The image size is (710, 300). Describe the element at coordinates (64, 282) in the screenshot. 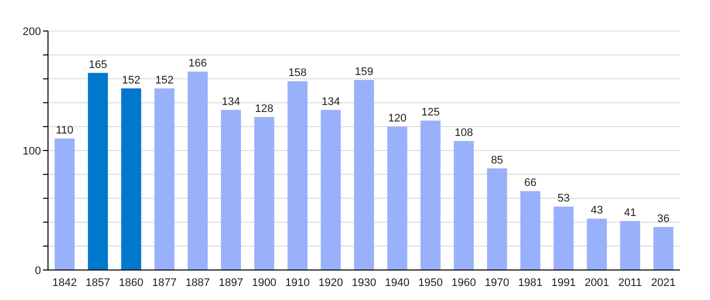

I see `x-tick-label: 1842` at that location.